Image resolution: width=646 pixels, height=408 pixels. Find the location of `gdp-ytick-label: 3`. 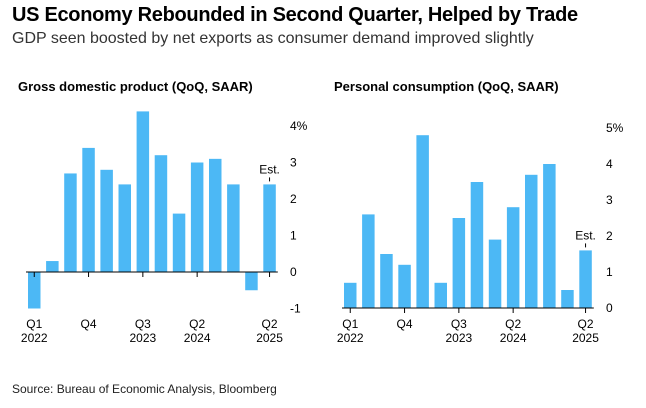

gdp-ytick-label: 3 is located at coordinates (293, 163).